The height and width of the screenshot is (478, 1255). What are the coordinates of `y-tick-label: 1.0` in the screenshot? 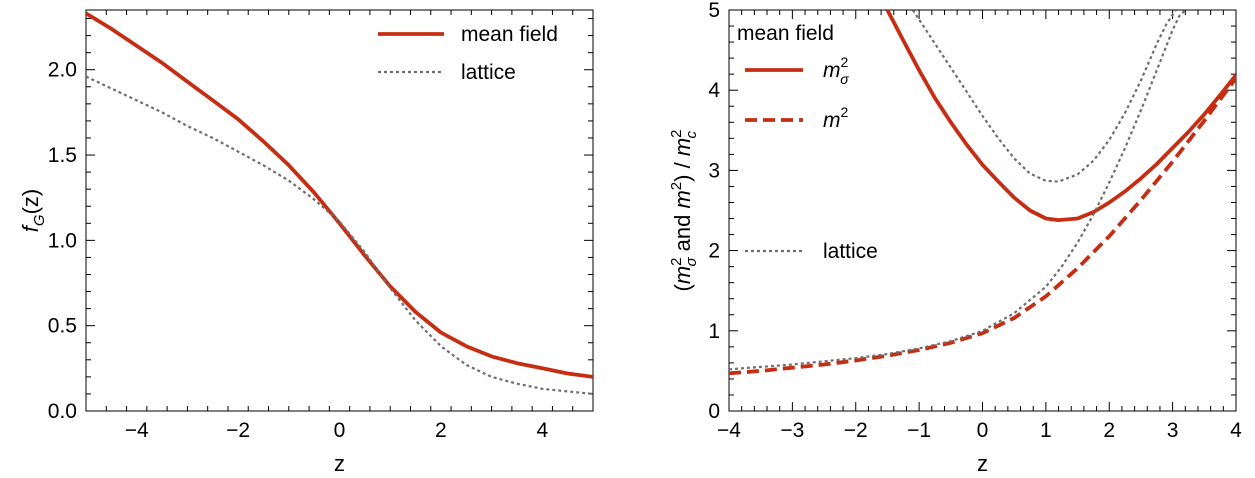 It's located at (62, 240).